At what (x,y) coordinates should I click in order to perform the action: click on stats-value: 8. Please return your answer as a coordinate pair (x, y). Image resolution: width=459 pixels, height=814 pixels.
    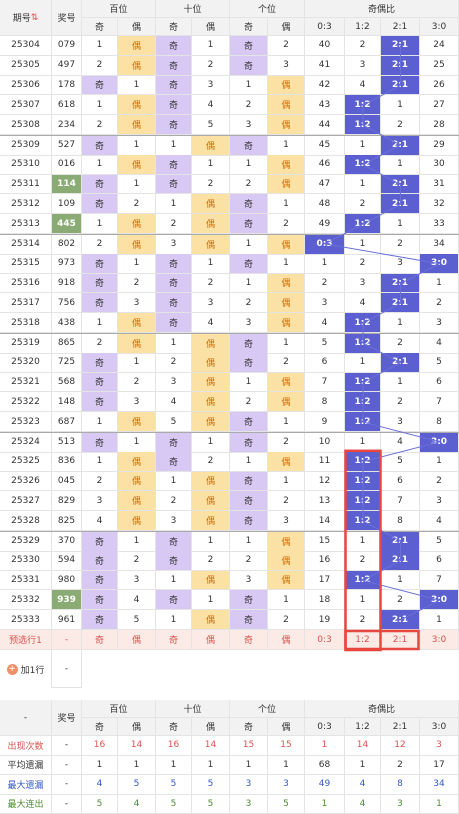
    Looking at the image, I should click on (400, 785).